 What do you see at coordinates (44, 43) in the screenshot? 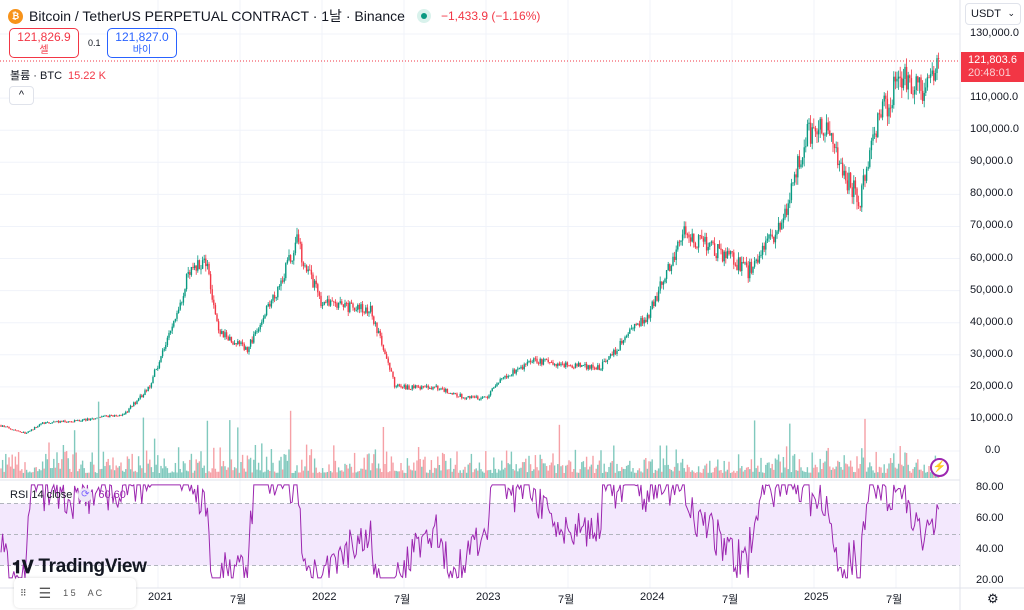
I see `sell-button: 121,826.9 셀` at bounding box center [44, 43].